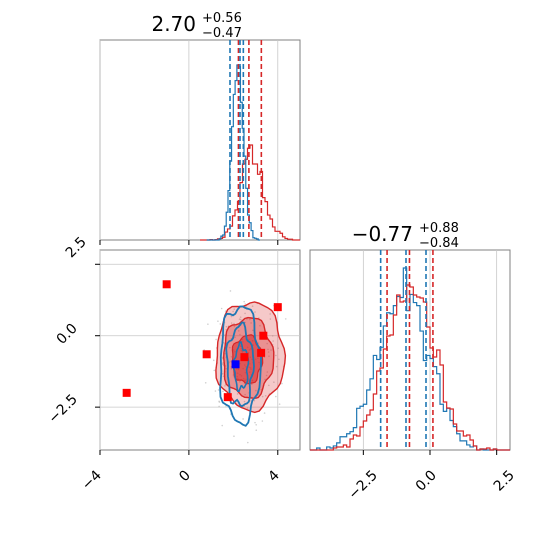  What do you see at coordinates (439, 243) in the screenshot?
I see `hist-y-title-lower: −0.84` at bounding box center [439, 243].